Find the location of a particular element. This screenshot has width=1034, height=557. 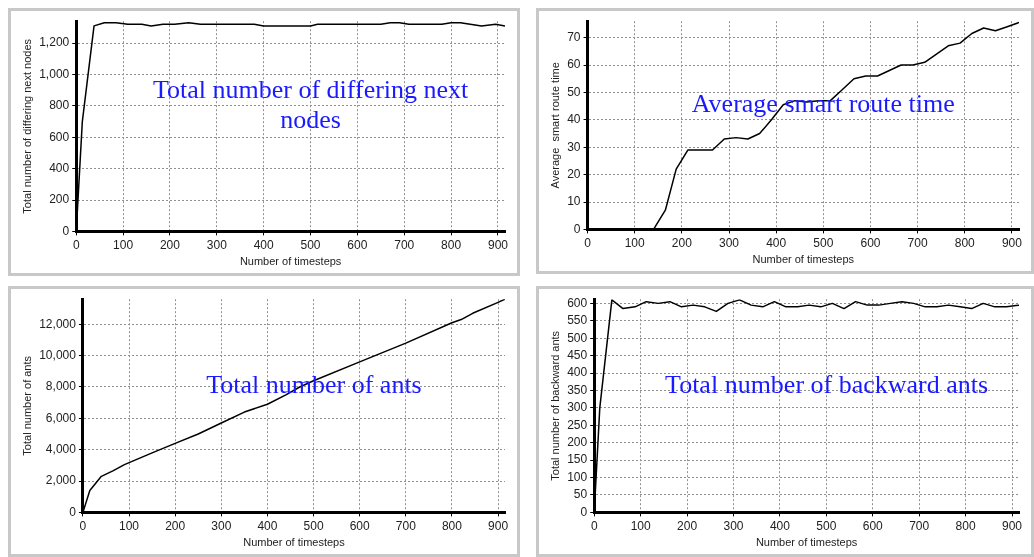

y-tick-label: 12,000 is located at coordinates (58, 323).